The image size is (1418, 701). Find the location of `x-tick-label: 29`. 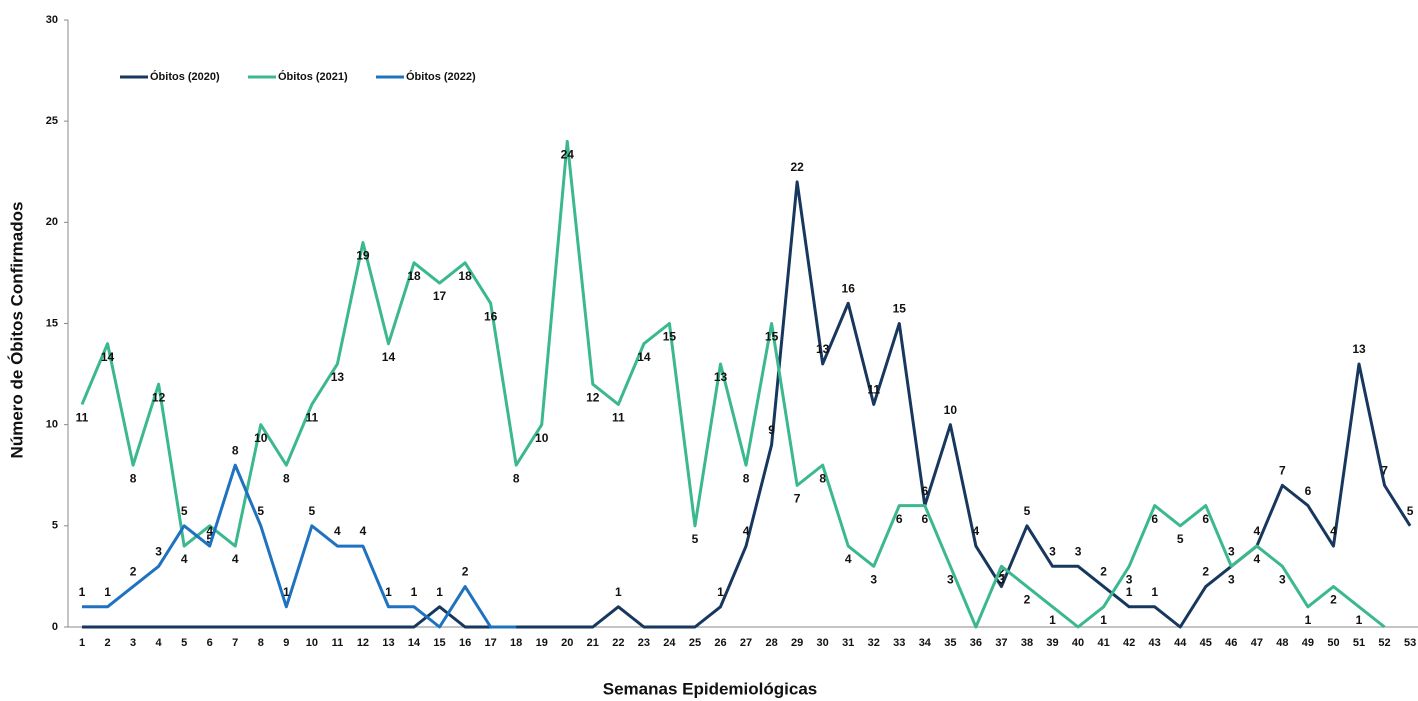

x-tick-label: 29 is located at coordinates (797, 643).